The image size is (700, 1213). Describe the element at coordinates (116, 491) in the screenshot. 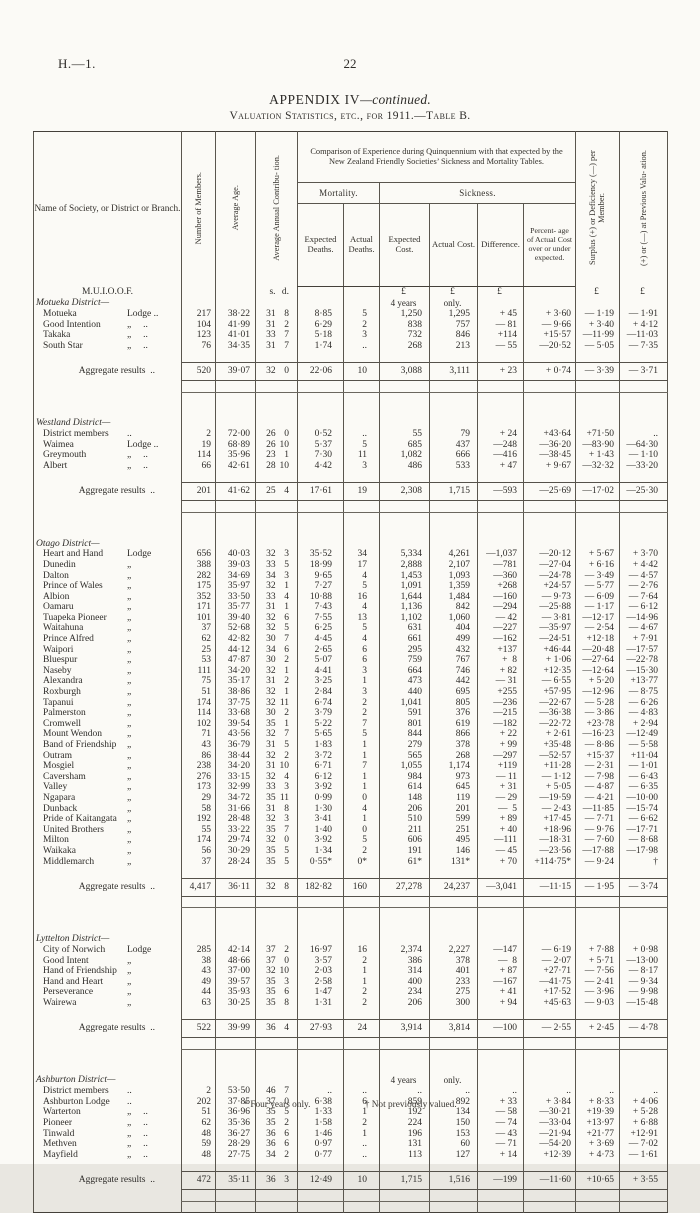

I see `cell-name: Aggregate results ..` at that location.